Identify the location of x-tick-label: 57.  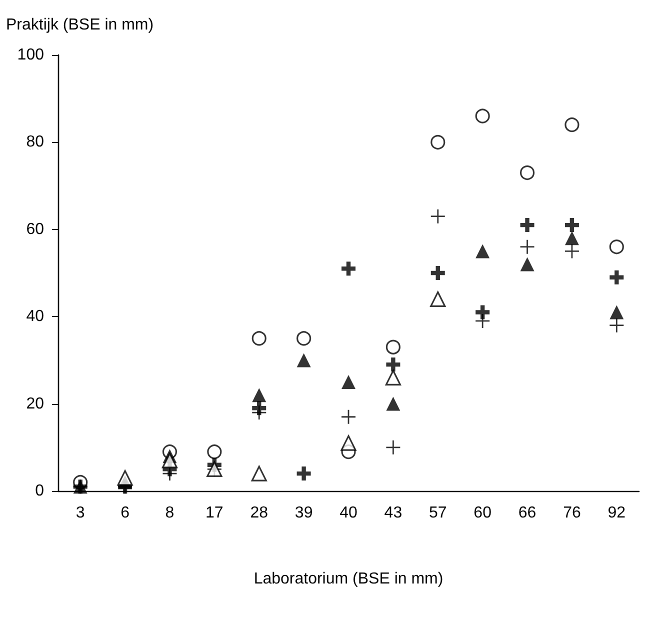
(437, 513).